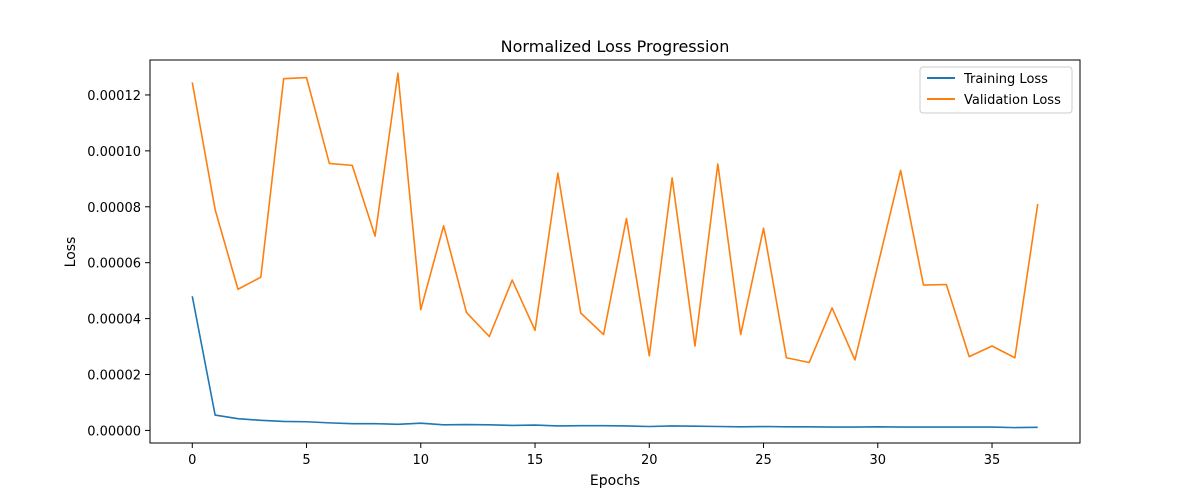  What do you see at coordinates (114, 152) in the screenshot?
I see `y-tick-label: 0.00010` at bounding box center [114, 152].